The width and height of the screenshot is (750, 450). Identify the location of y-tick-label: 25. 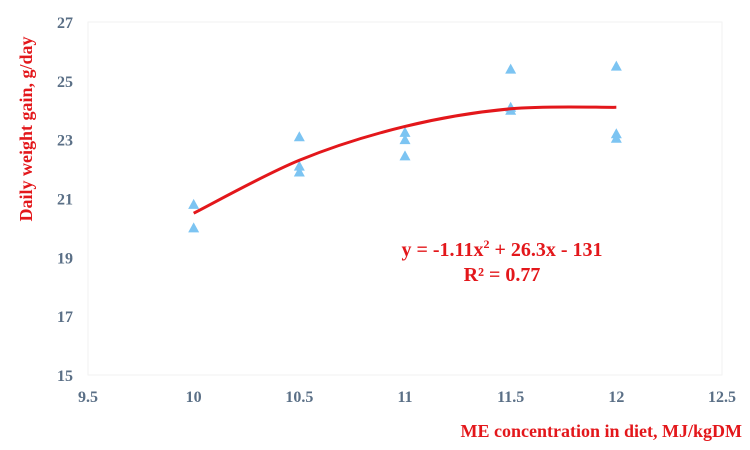
(65, 82).